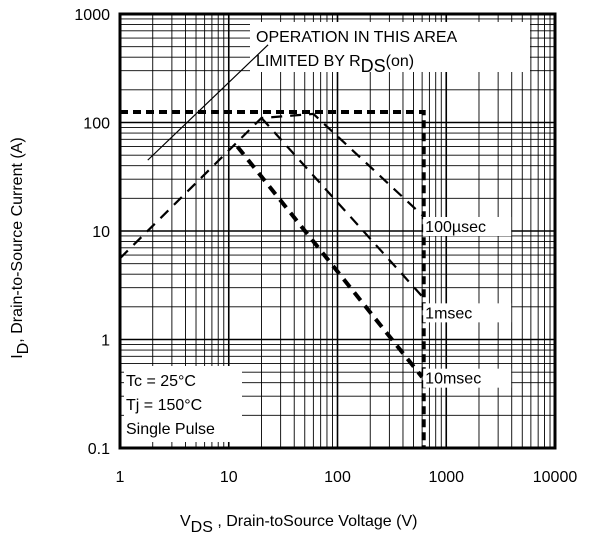 Image resolution: width=597 pixels, height=534 pixels. What do you see at coordinates (185, 521) in the screenshot?
I see `x-axis-v: V` at bounding box center [185, 521].